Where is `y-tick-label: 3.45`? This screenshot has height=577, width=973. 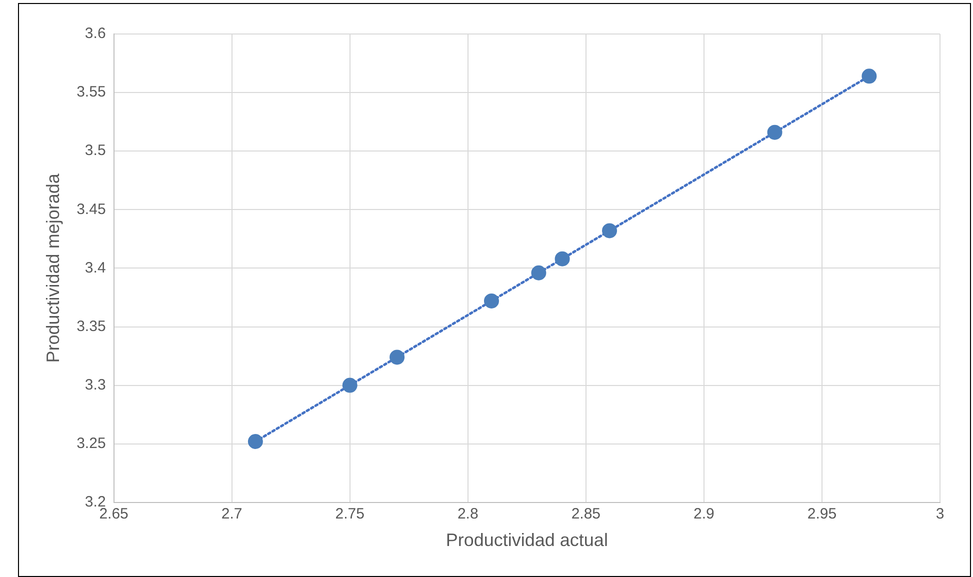
y-tick-label: 3.45 is located at coordinates (91, 209).